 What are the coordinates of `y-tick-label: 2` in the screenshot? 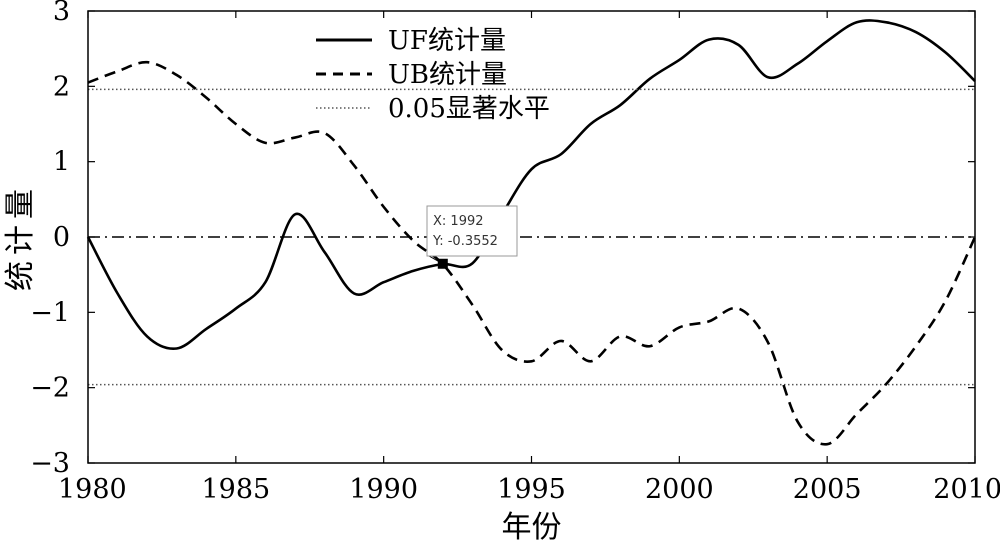 It's located at (61, 86).